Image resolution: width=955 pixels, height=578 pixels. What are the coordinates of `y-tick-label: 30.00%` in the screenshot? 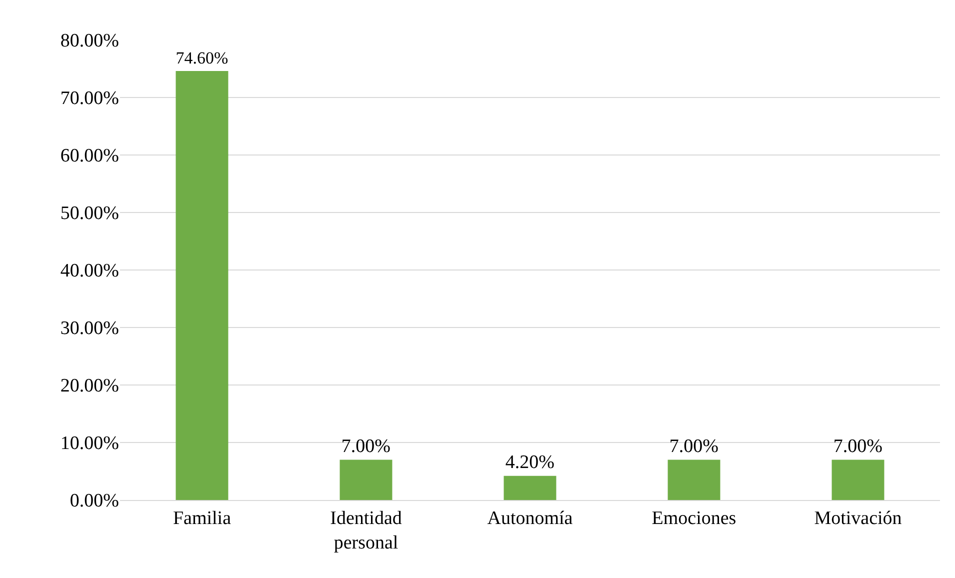 It's located at (90, 329).